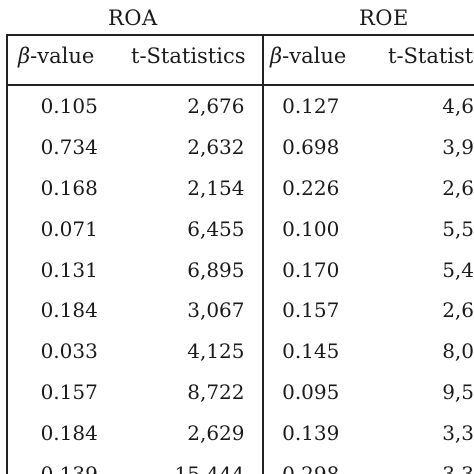  What do you see at coordinates (458, 269) in the screenshot?
I see `roe-tstat-cell: 5,4` at bounding box center [458, 269].